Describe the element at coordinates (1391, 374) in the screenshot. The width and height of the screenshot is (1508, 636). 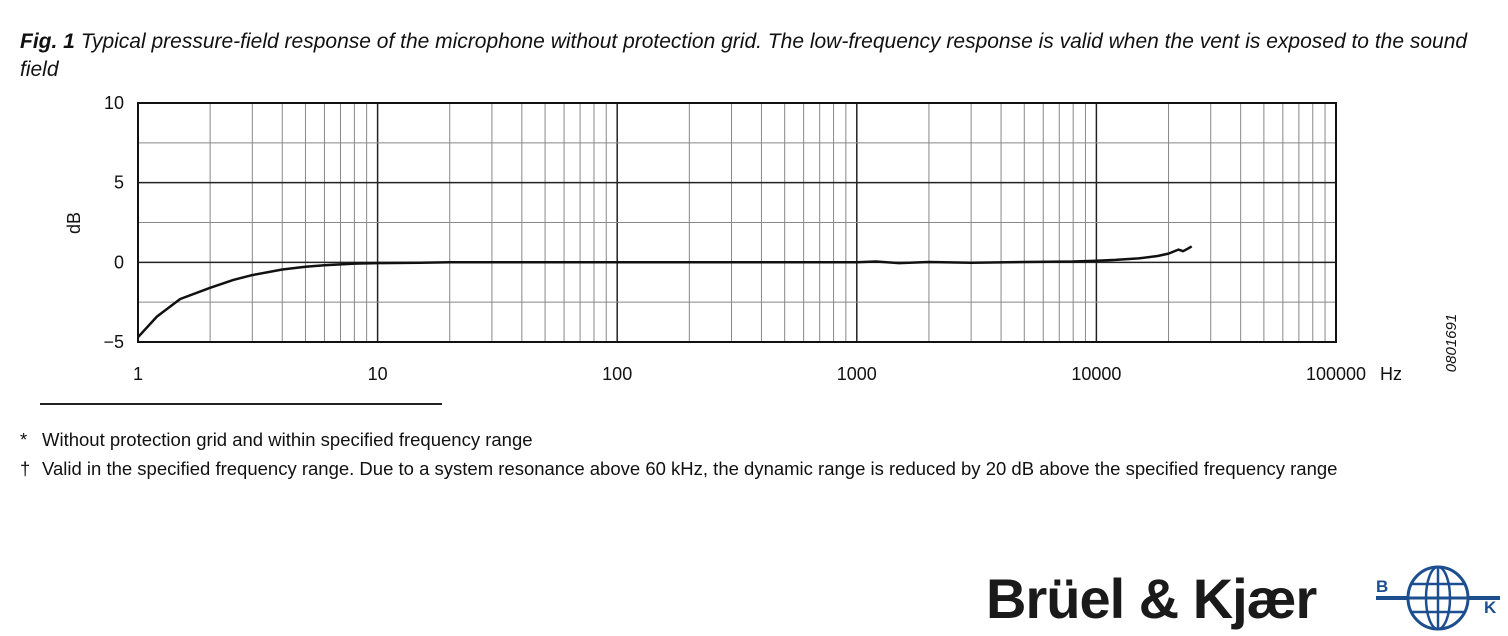
I see `x-axis-label: Hz` at that location.